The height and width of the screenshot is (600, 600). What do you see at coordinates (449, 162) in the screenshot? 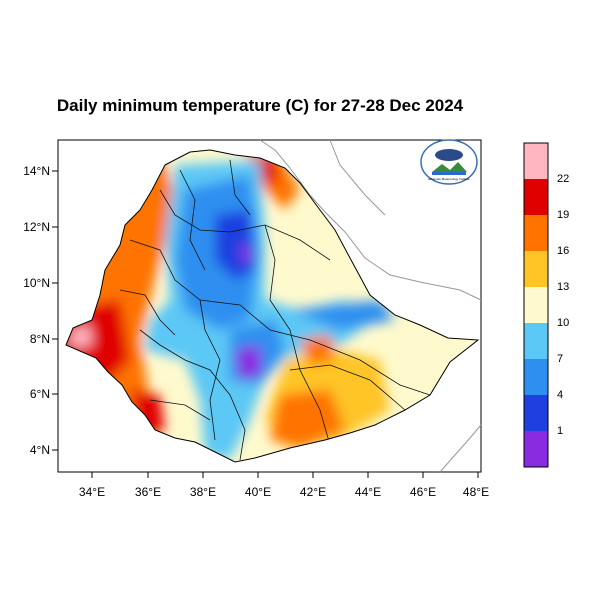
I see `institute-logo: Ethiopian Meteorology Institute` at bounding box center [449, 162].